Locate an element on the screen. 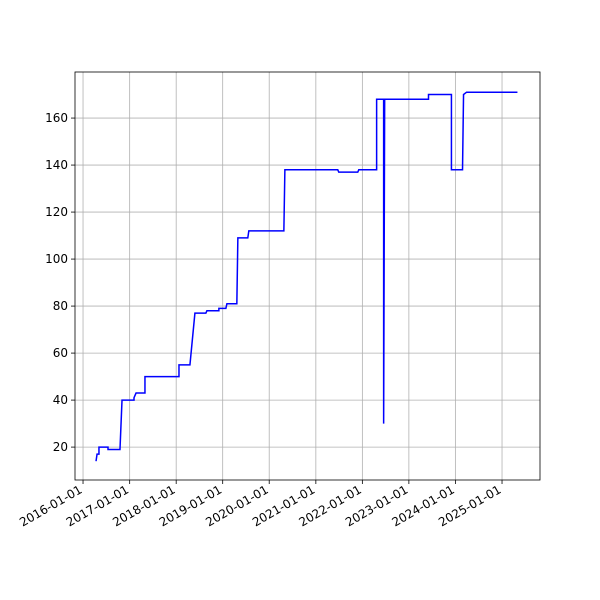  y-tick-label: 120 is located at coordinates (56, 212).